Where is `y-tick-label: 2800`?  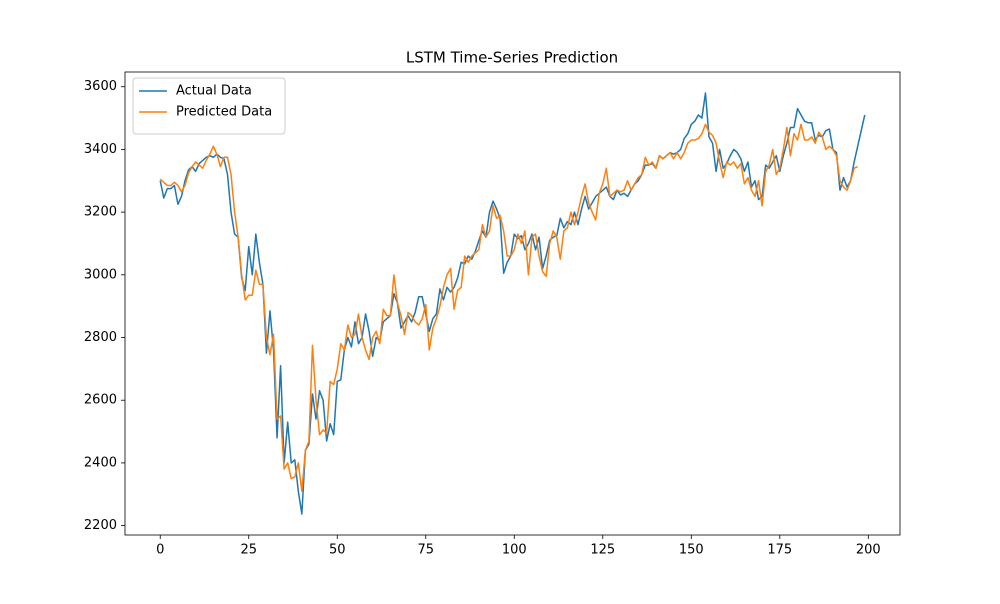
y-tick-label: 2800 is located at coordinates (100, 337).